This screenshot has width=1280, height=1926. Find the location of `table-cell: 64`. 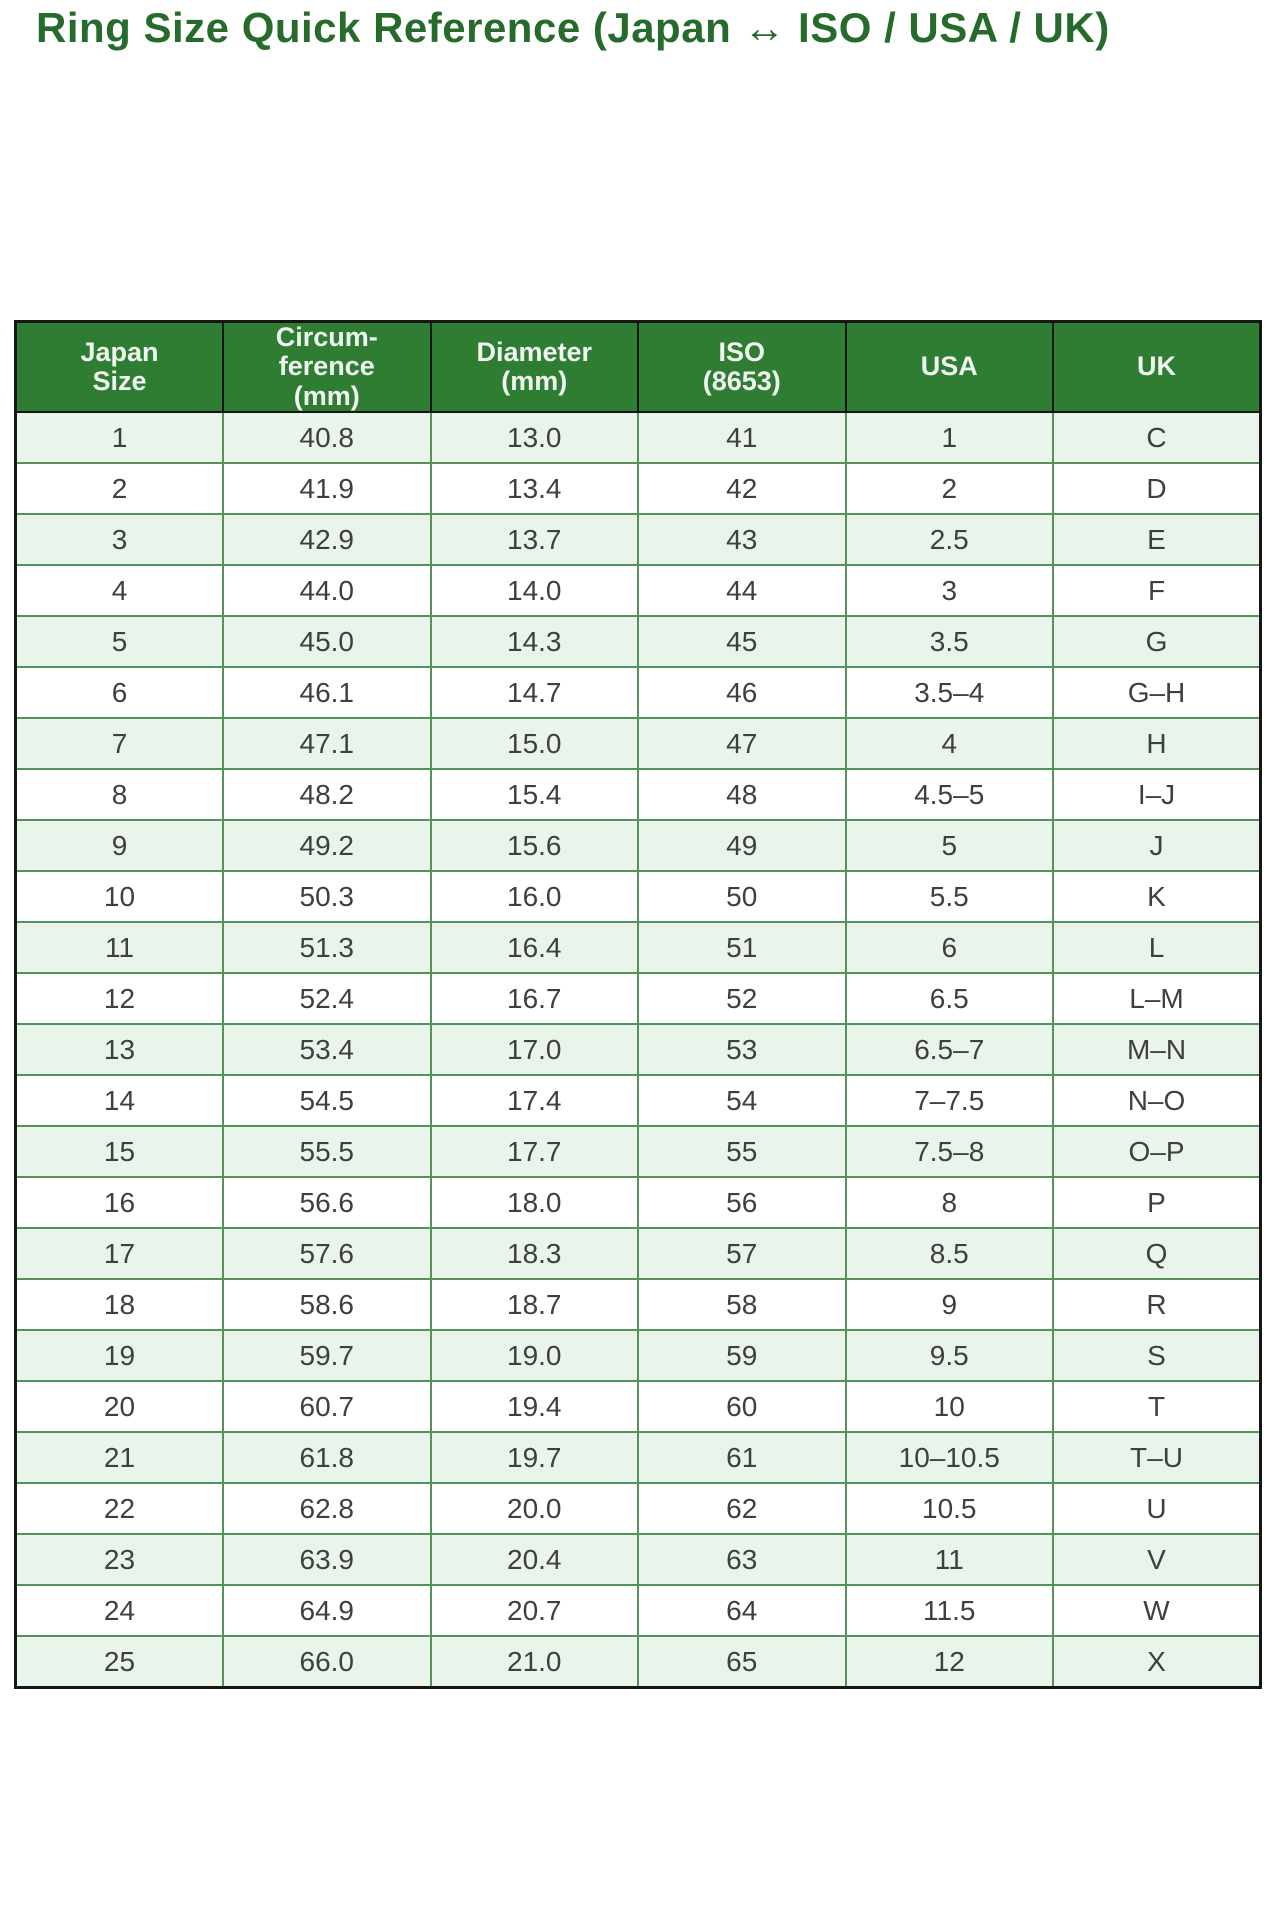

table-cell: 64 is located at coordinates (742, 1610).